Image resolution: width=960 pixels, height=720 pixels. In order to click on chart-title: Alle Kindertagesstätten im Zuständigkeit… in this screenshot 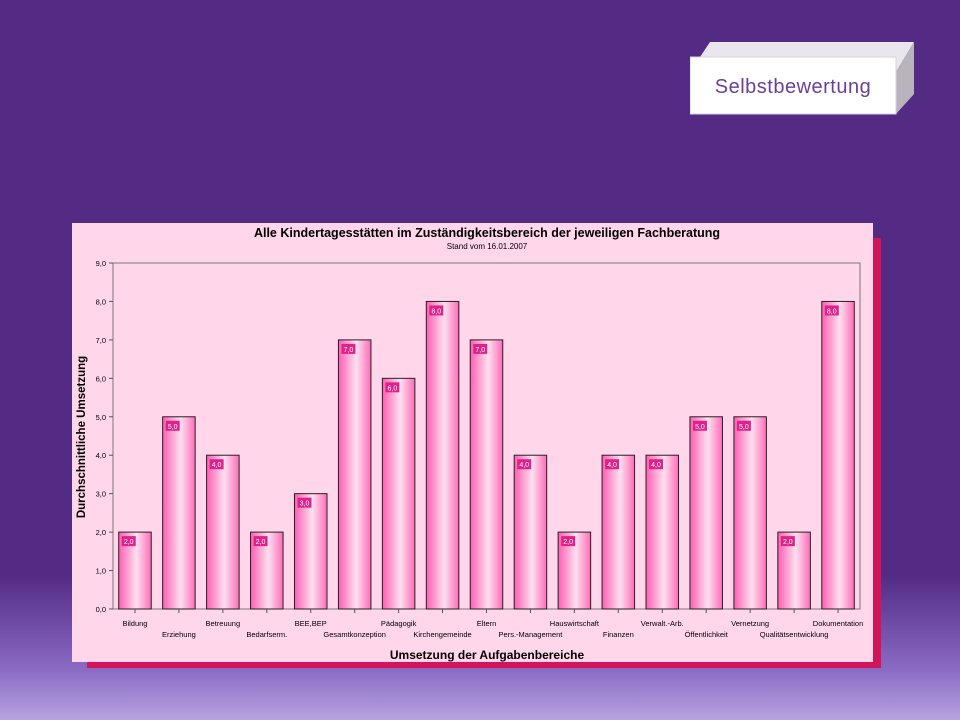, I will do `click(487, 233)`.